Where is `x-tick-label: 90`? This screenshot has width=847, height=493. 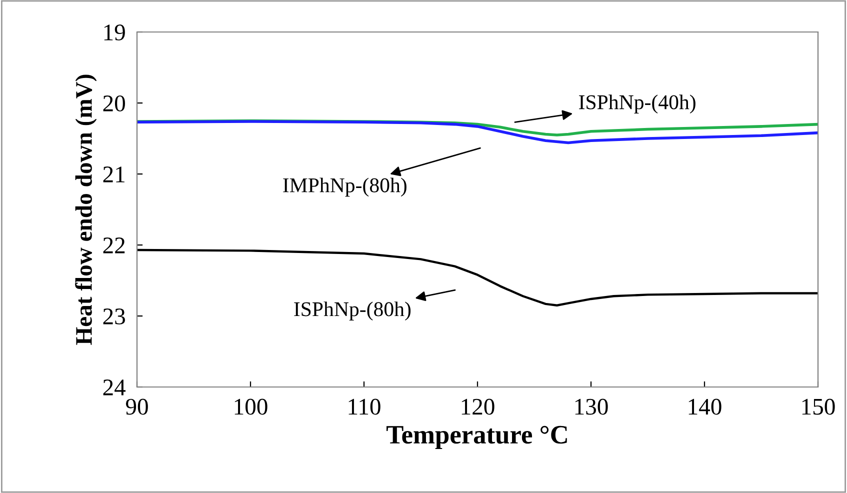 x-tick-label: 90 is located at coordinates (137, 406).